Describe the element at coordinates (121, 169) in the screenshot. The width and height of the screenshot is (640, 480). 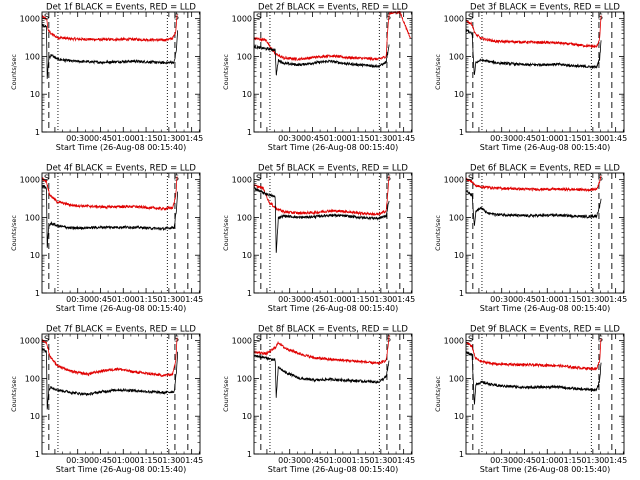
I see `chart-title: Det 4f BLACK = Events, RED = LLD` at that location.